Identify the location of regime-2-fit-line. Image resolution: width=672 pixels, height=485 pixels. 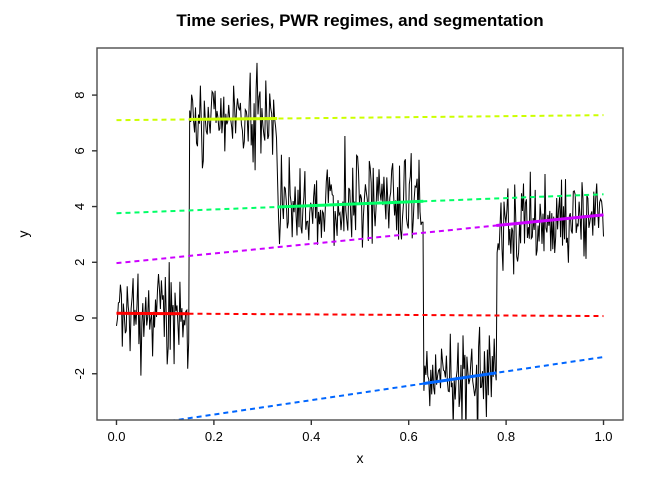
(234, 119).